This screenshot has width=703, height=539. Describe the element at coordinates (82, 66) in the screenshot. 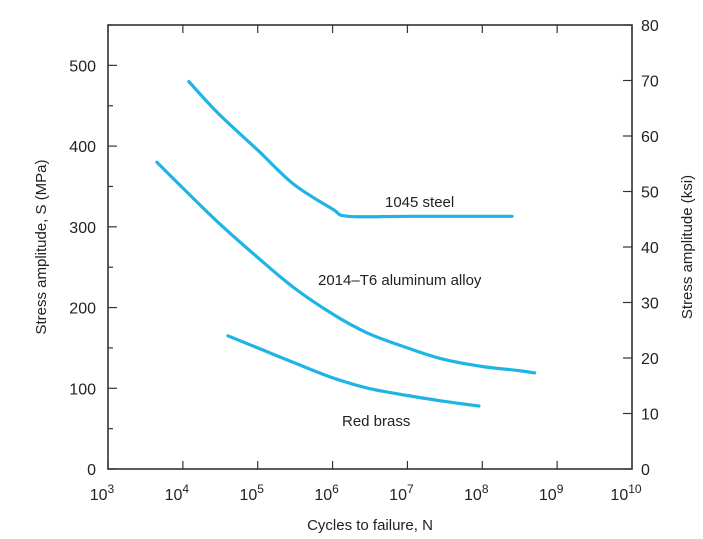

I see `y-left-tick-label: 500` at that location.